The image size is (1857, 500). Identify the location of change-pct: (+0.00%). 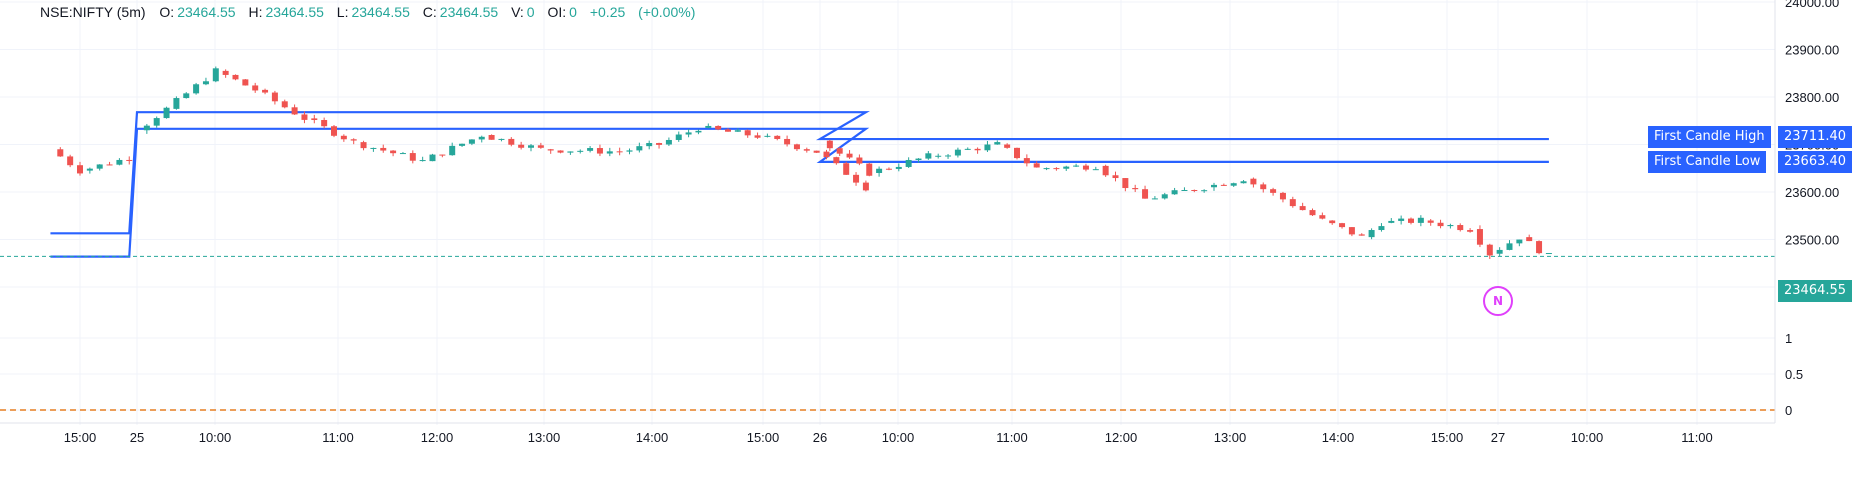
(667, 12).